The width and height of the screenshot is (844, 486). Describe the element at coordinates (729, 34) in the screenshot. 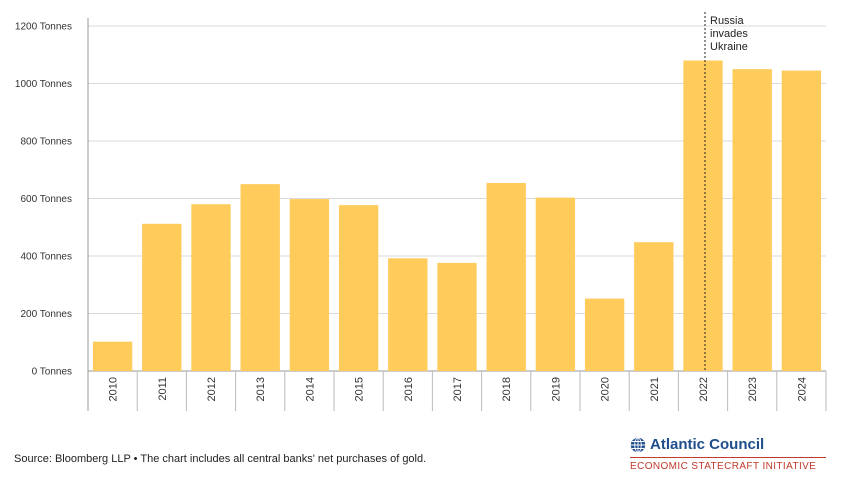

I see `annotation-line-2: invades` at that location.